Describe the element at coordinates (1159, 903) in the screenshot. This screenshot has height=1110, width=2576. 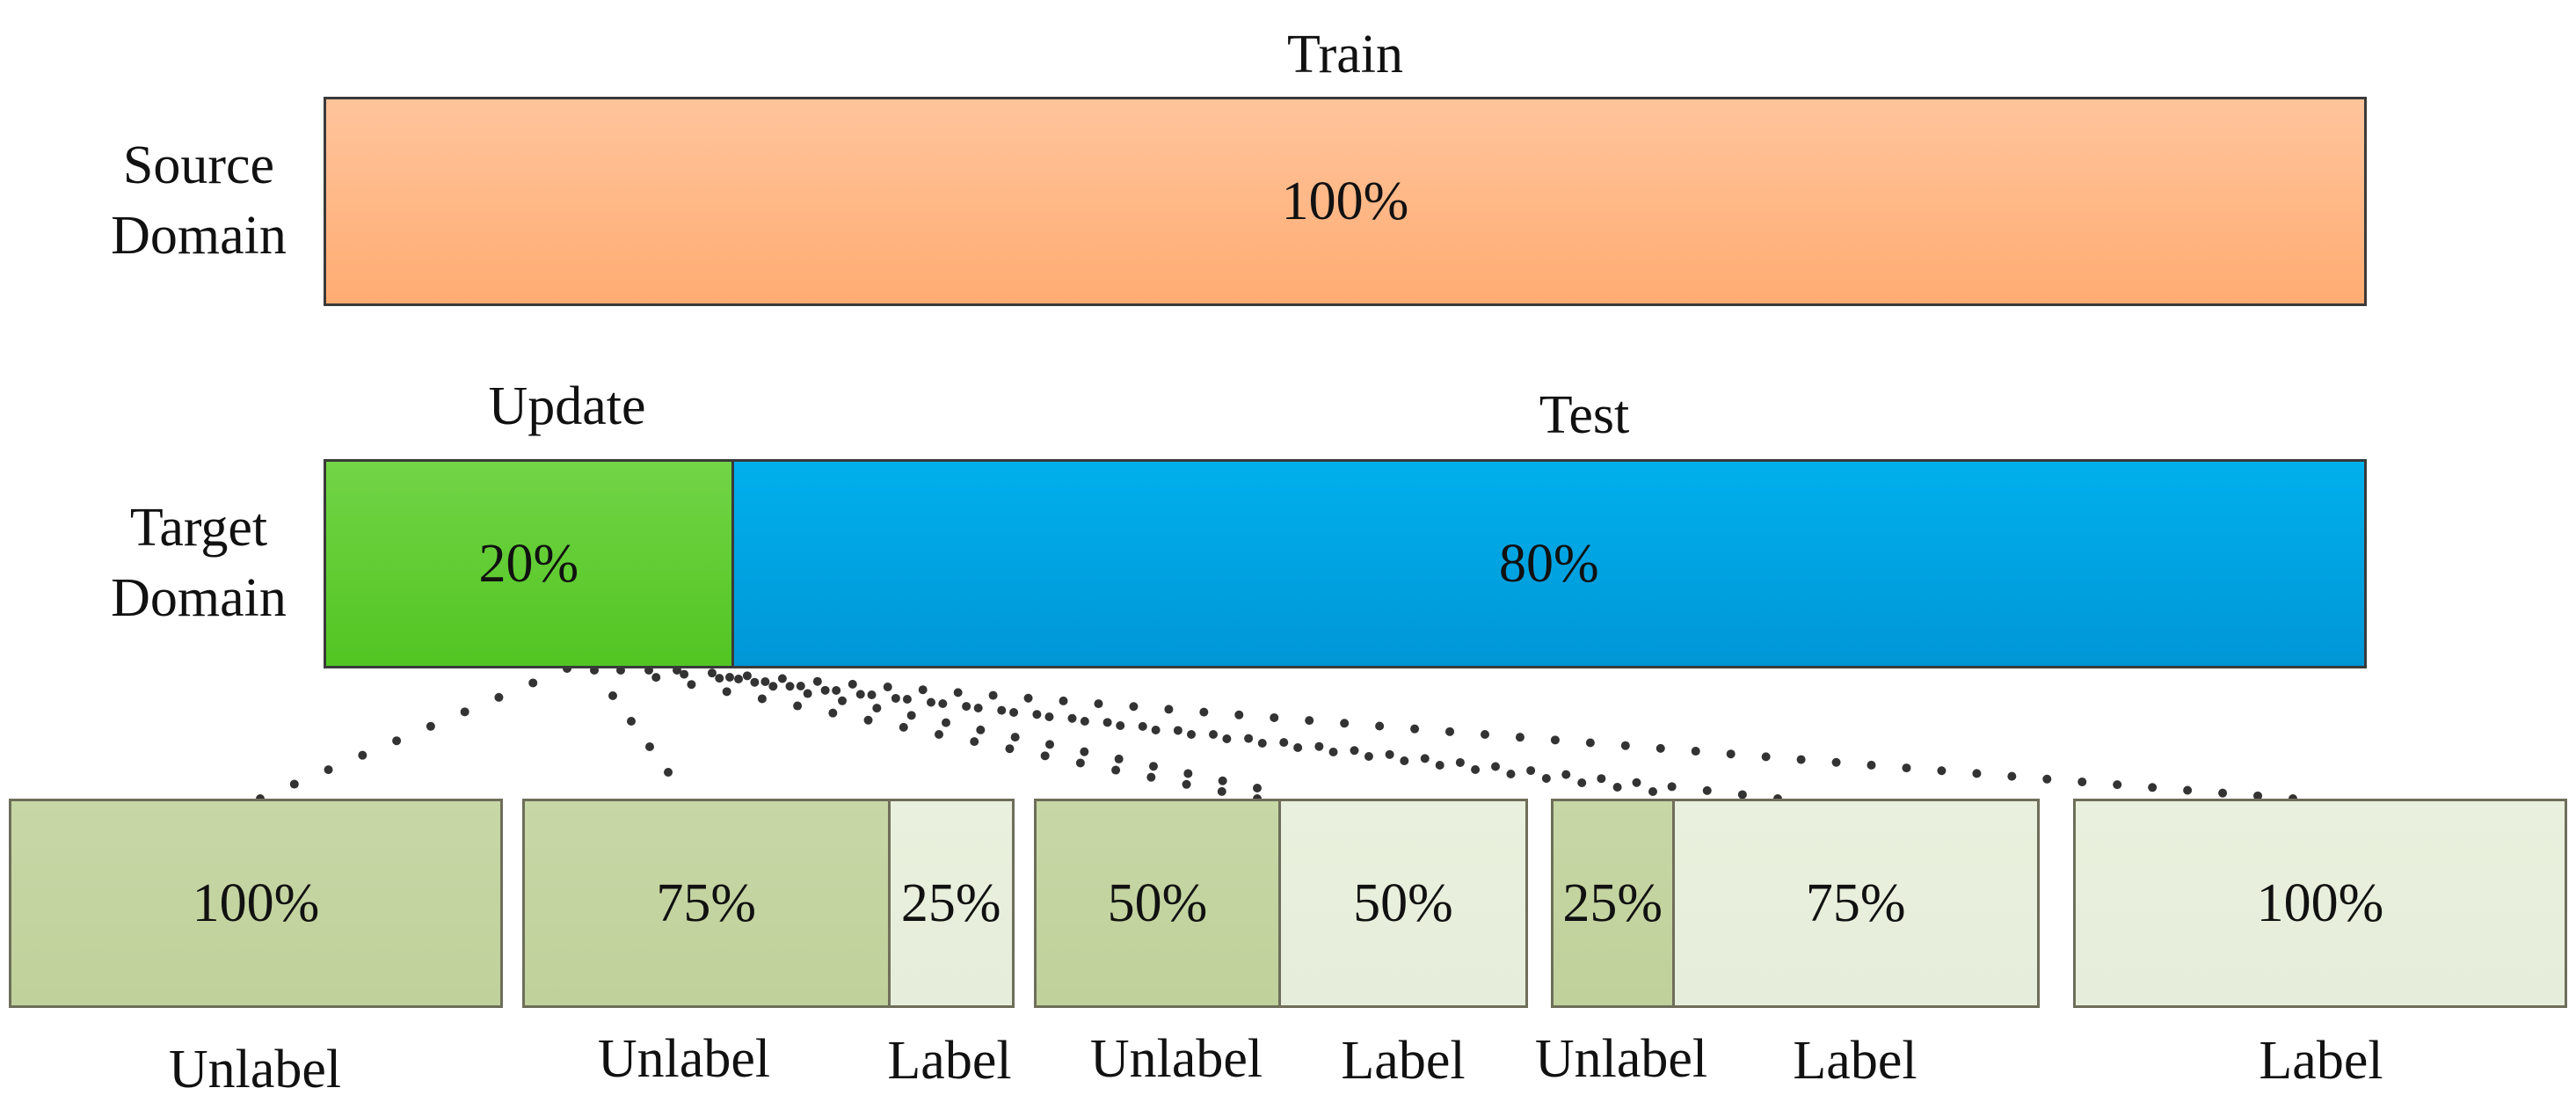
I see `unlabel-segment: 50%` at that location.